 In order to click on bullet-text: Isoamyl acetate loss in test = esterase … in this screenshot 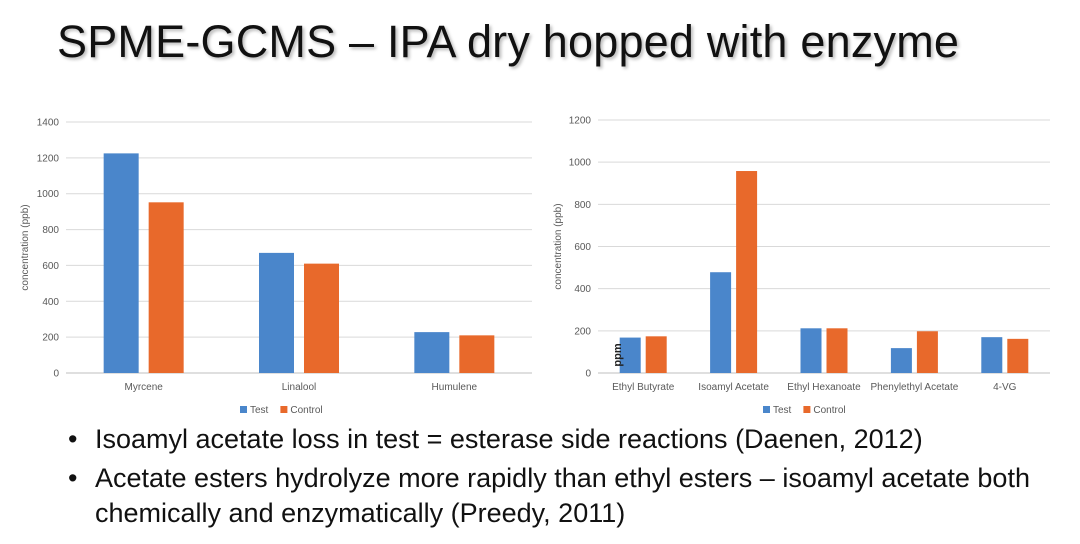, I will do `click(509, 439)`.